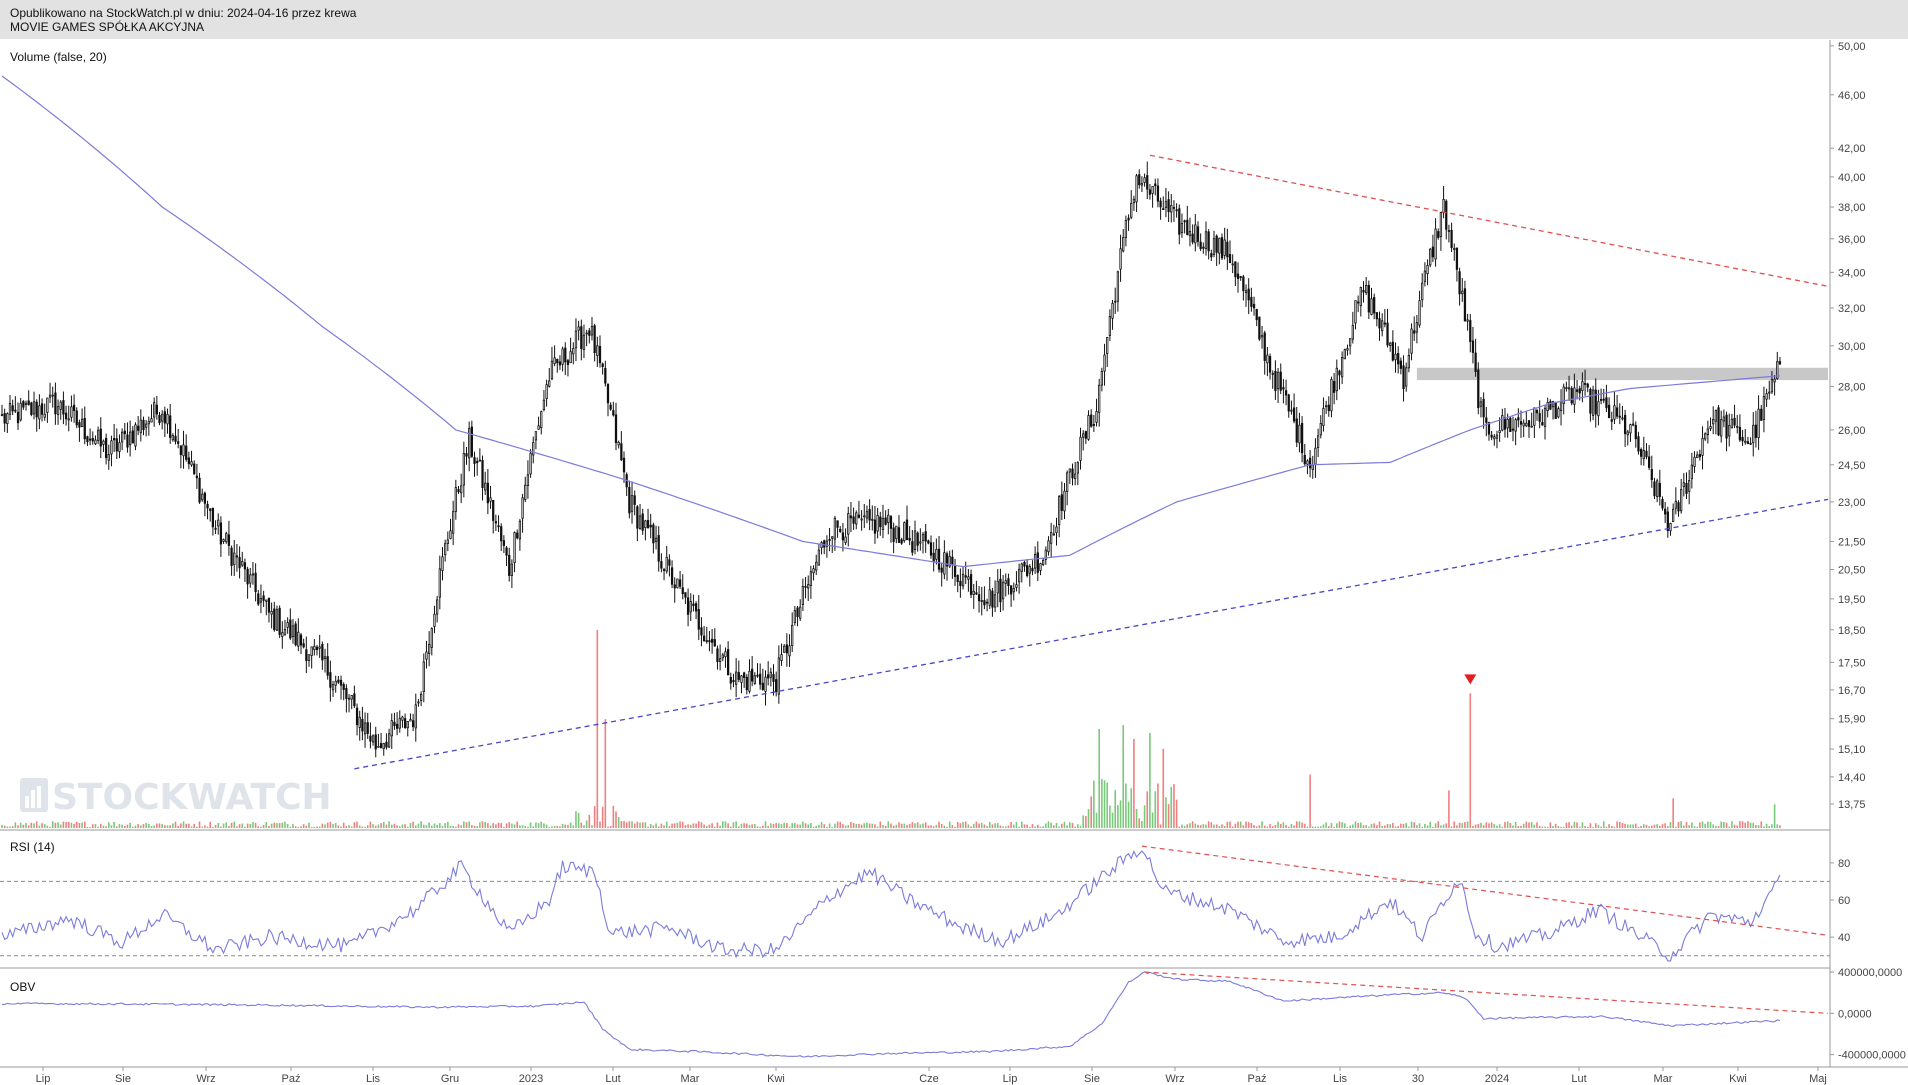  Describe the element at coordinates (1852, 750) in the screenshot. I see `price-tick-label: 15,10` at that location.